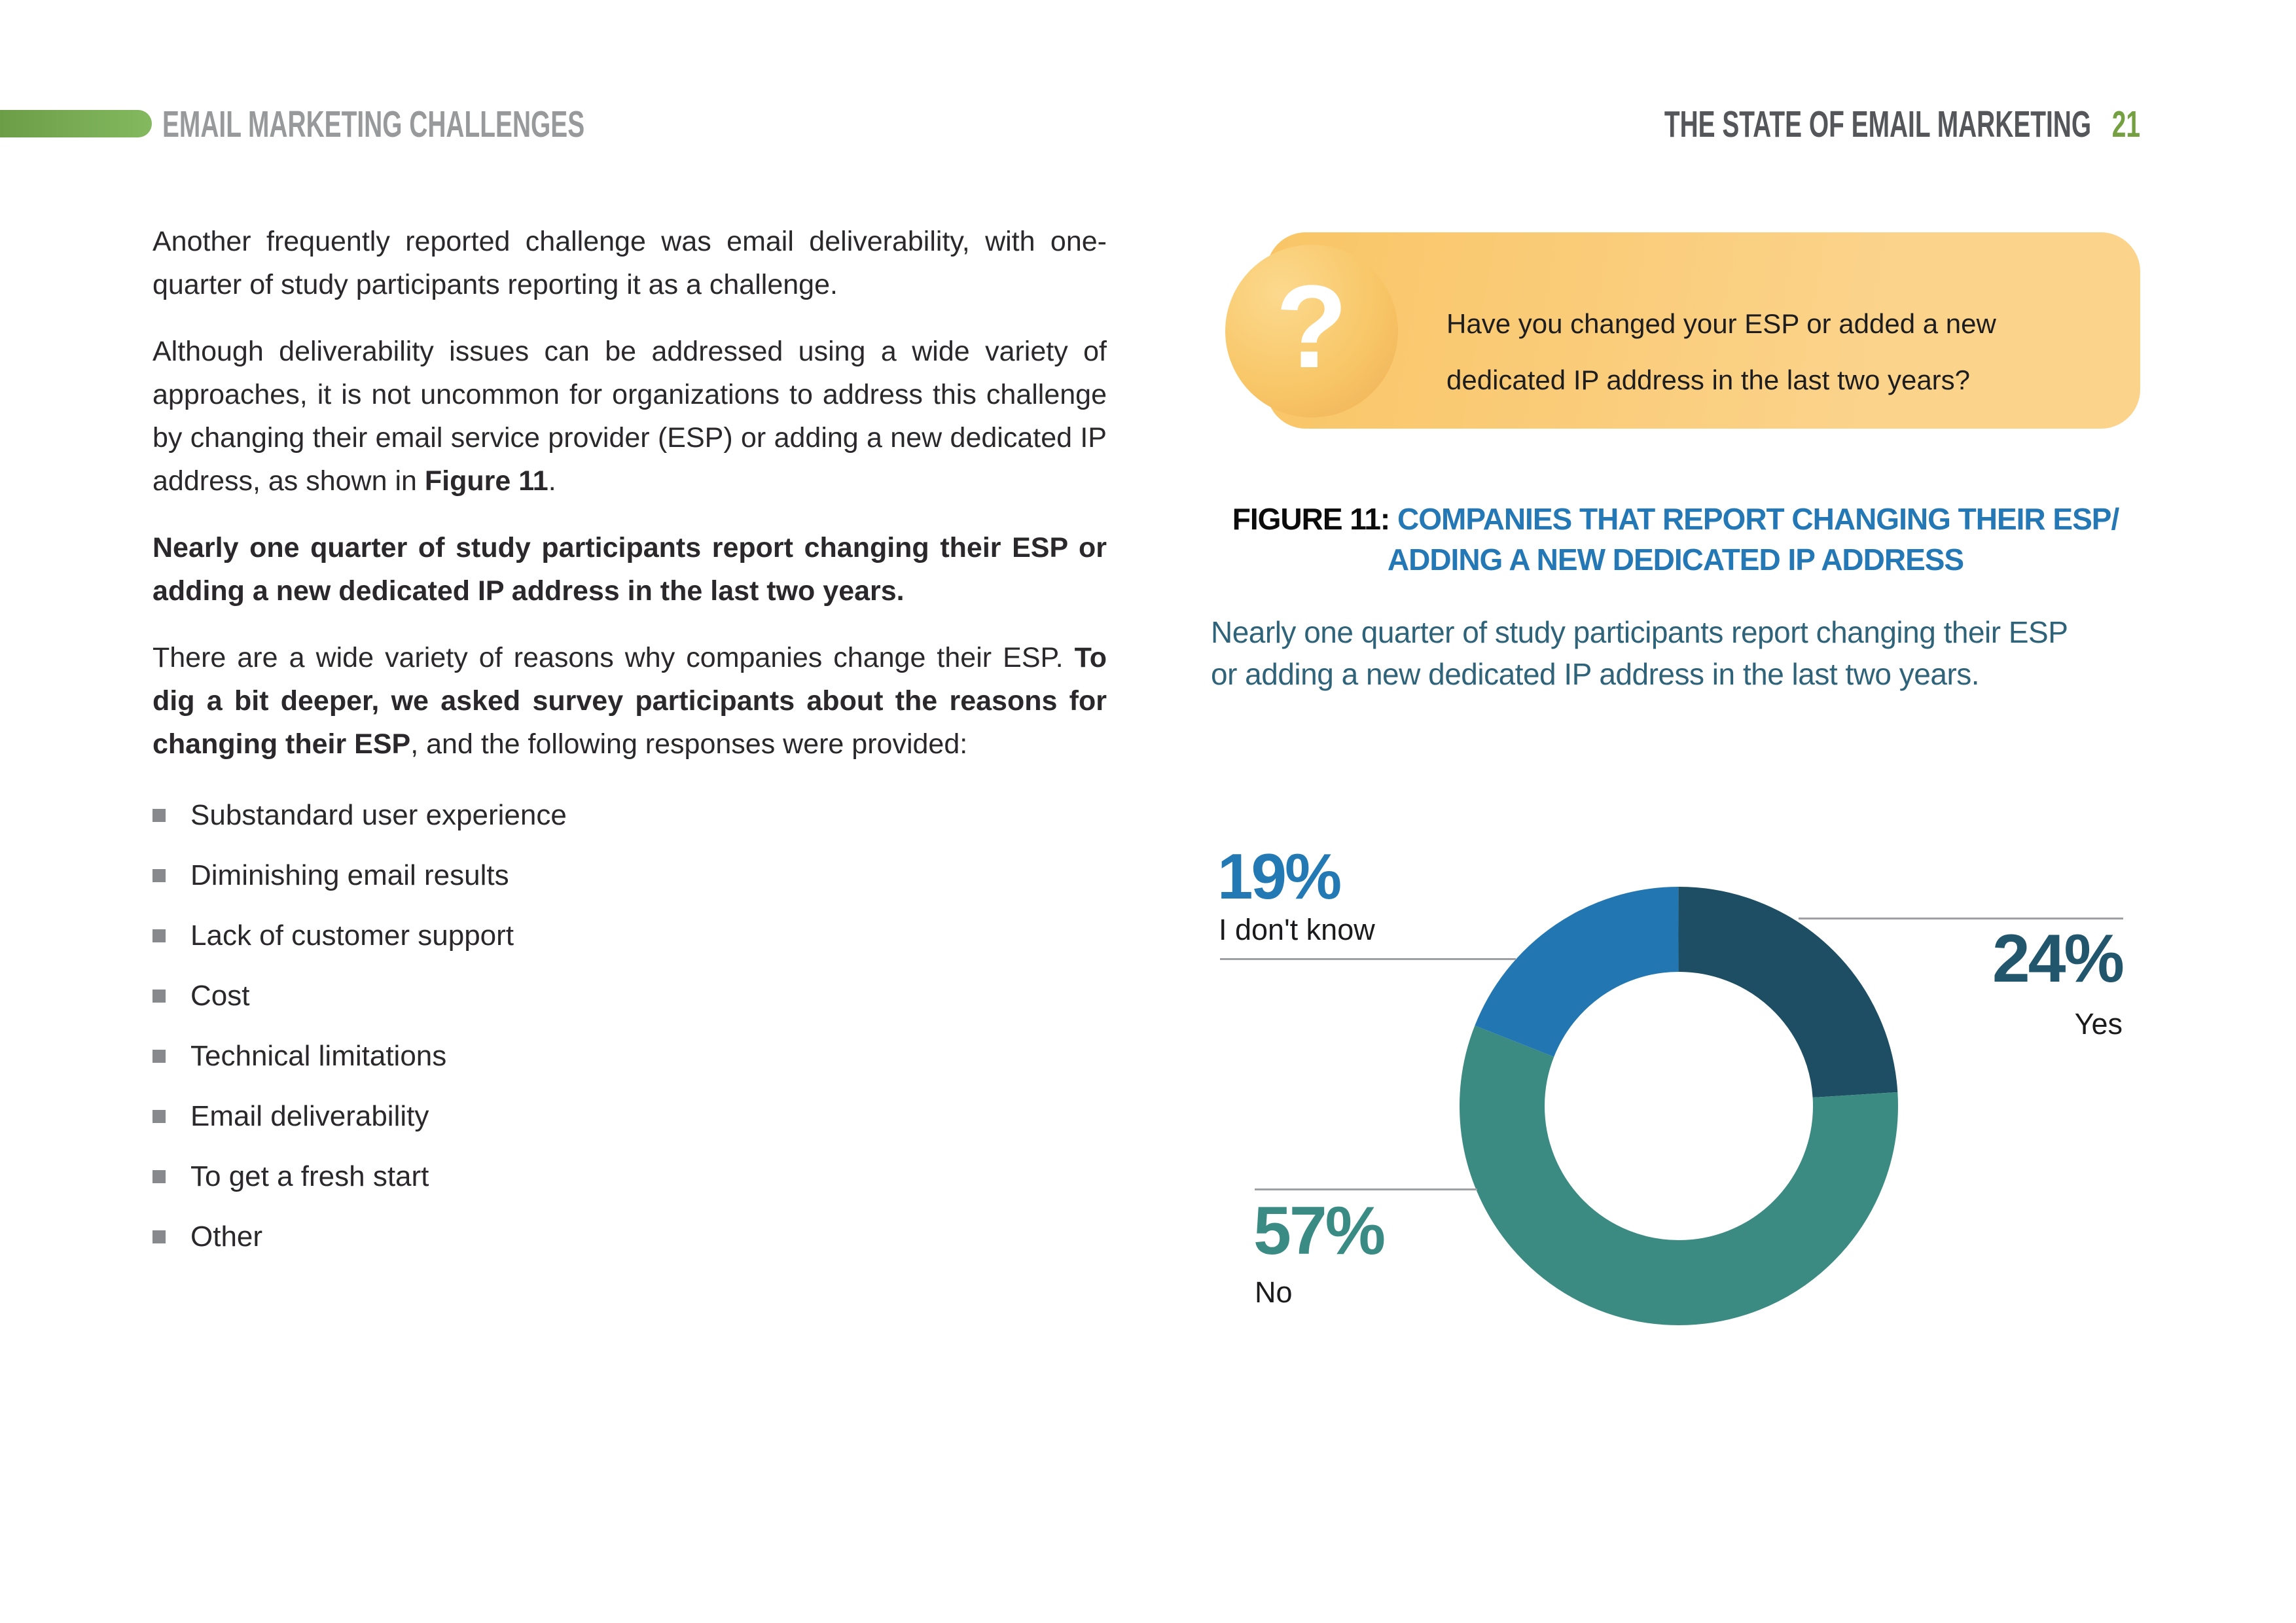  What do you see at coordinates (629, 1056) in the screenshot?
I see `list-item: Technical limitations` at bounding box center [629, 1056].